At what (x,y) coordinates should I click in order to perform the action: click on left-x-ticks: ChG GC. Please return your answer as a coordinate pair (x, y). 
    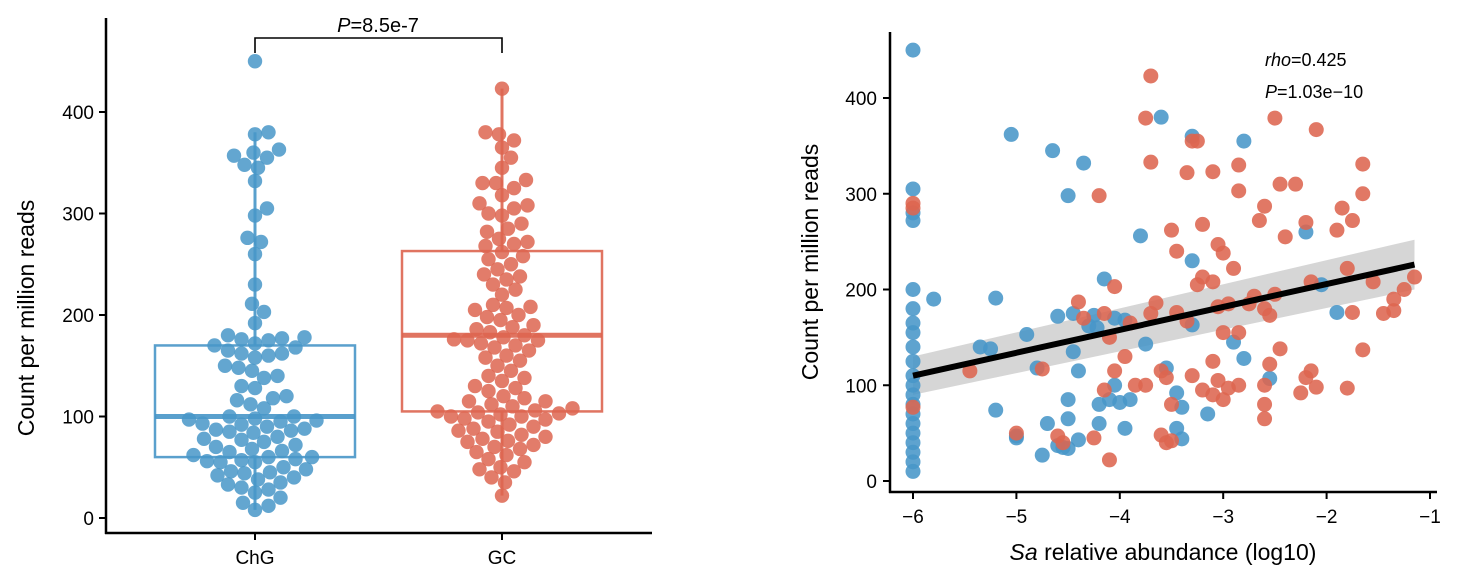
    Looking at the image, I should click on (375, 551).